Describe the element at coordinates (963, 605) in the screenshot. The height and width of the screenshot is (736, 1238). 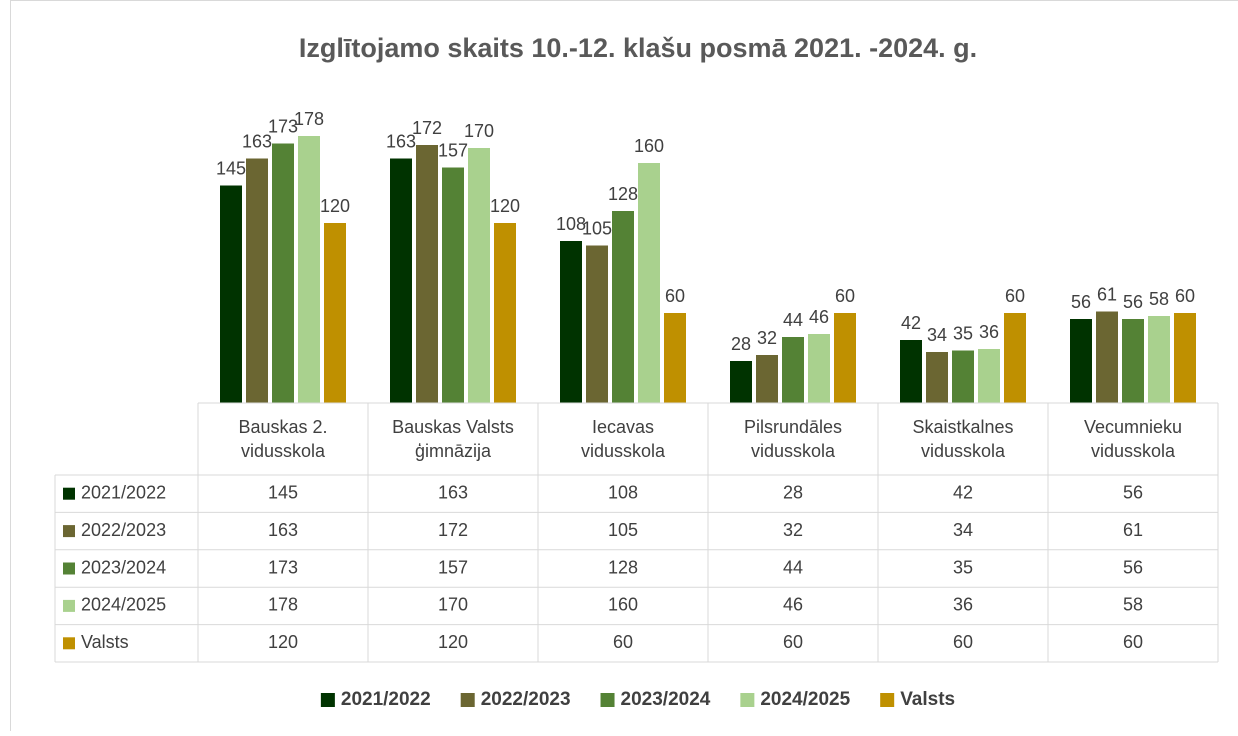
I see `table-cell: 36` at that location.